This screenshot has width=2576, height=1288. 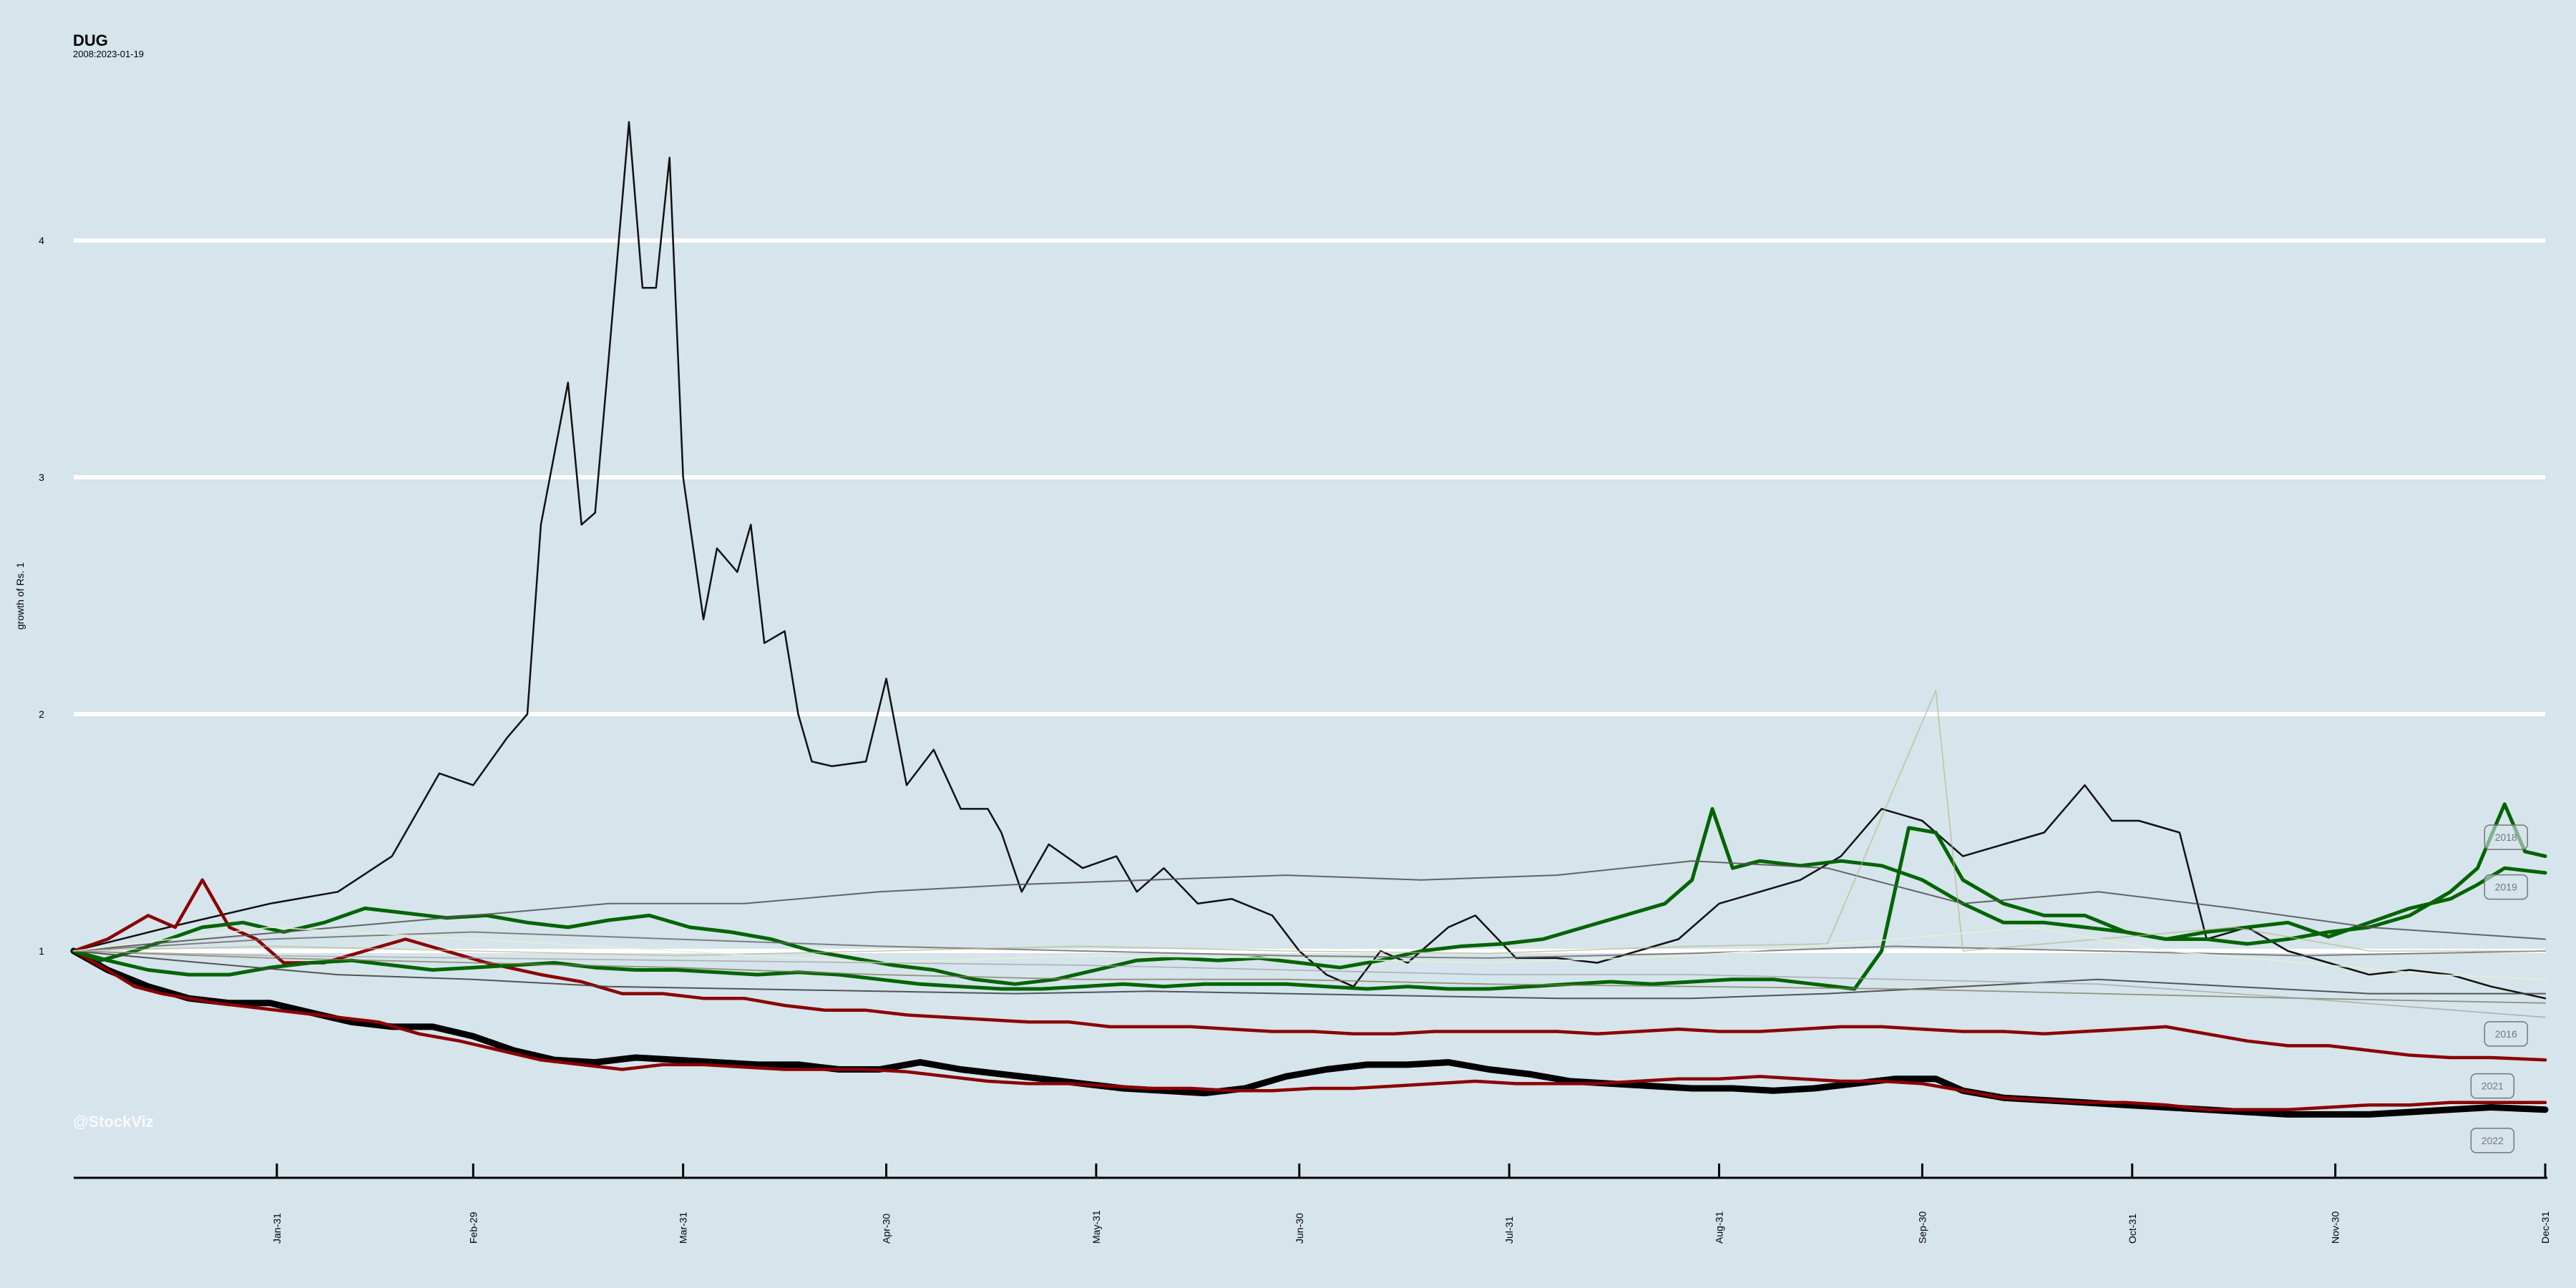 I want to click on x-tick-label: Sep-30, so click(x=1922, y=1227).